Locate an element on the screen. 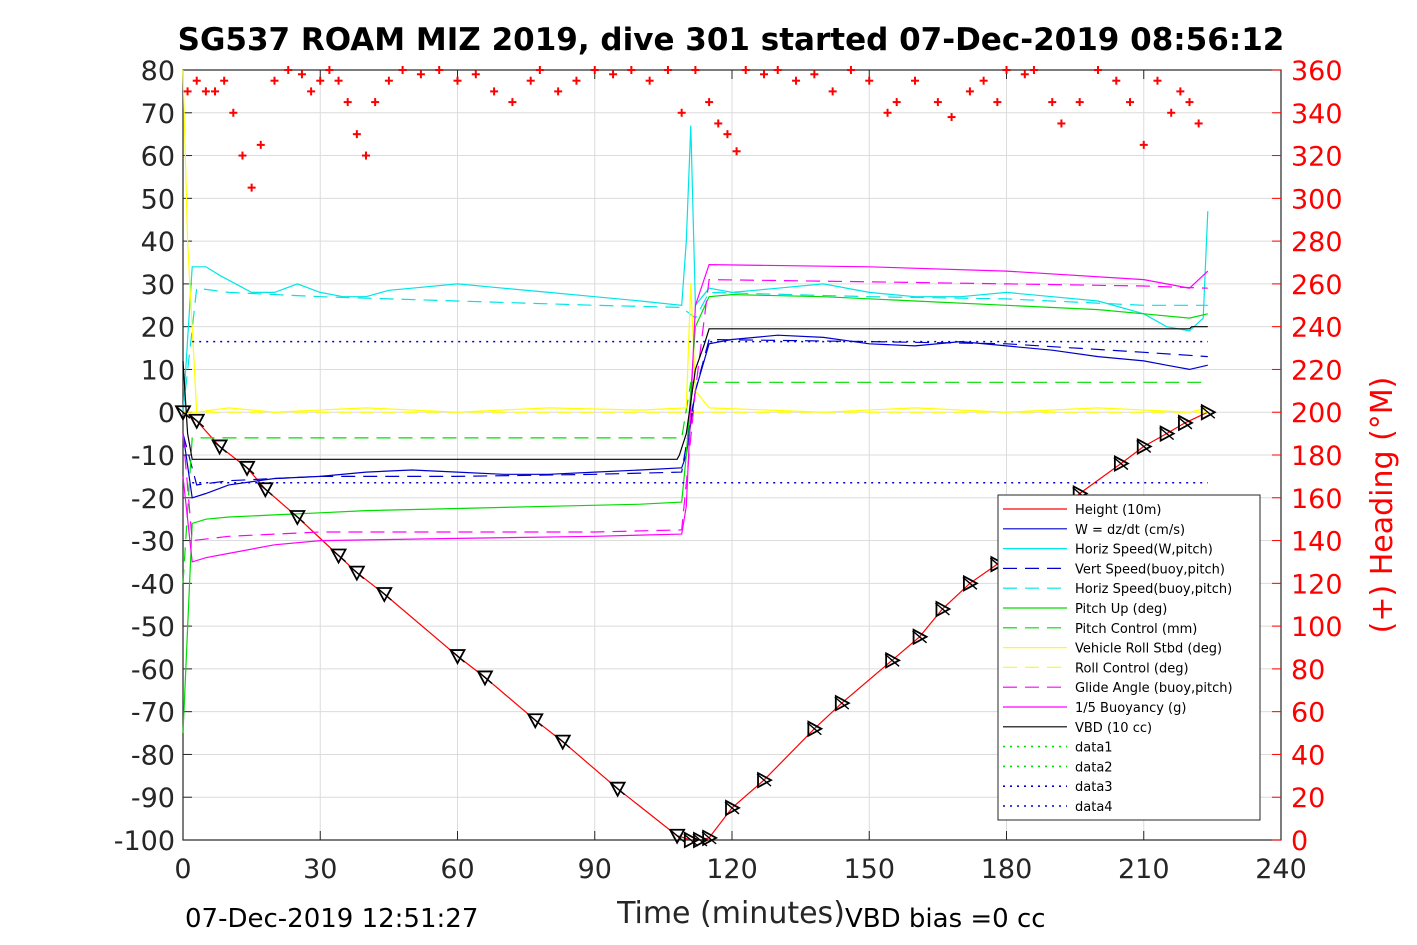 This screenshot has width=1417, height=945. legend-label: Horiz Speed(W,pitch) is located at coordinates (1144, 550).